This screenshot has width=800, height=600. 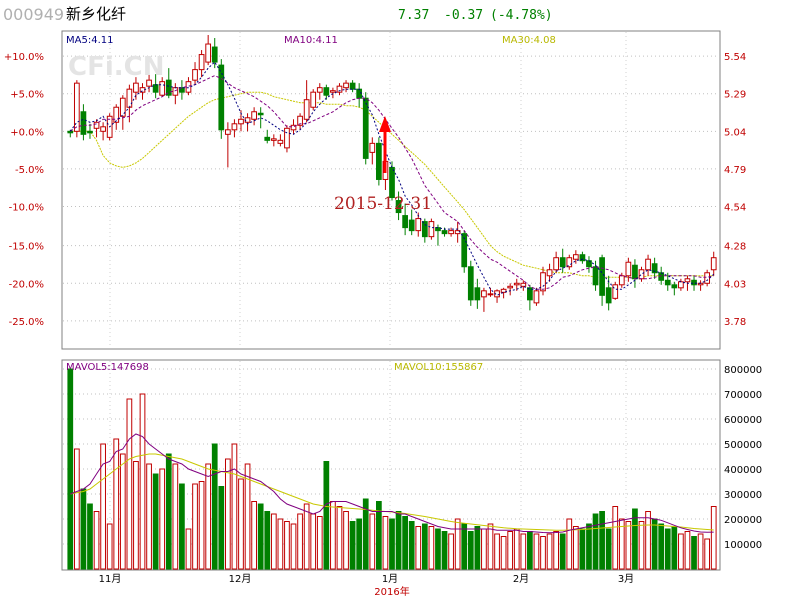 I want to click on legend-mavol5: MAVOL5:147698, so click(x=107, y=367).